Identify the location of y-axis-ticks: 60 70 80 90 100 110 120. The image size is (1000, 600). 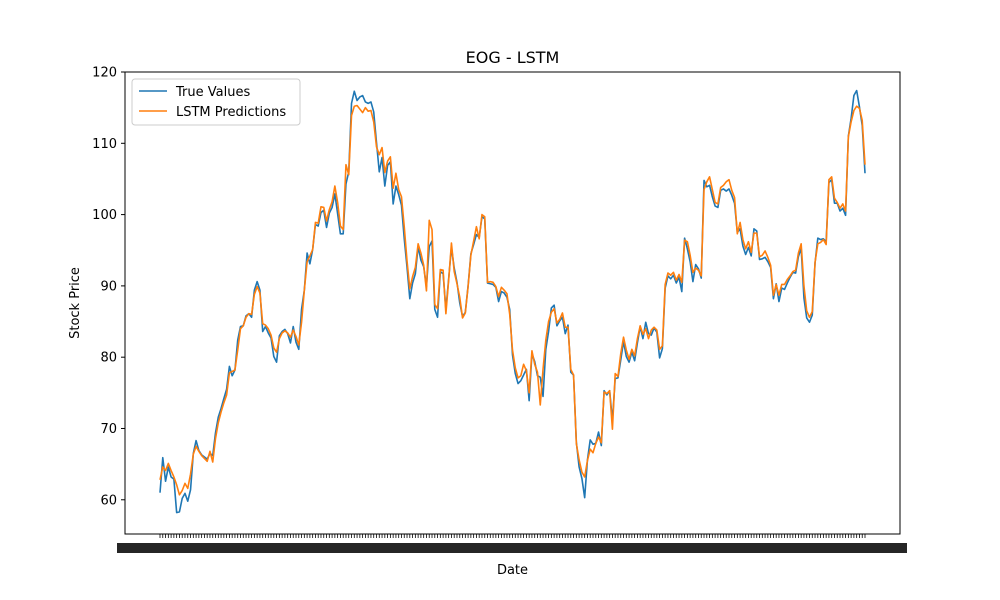
(108, 287).